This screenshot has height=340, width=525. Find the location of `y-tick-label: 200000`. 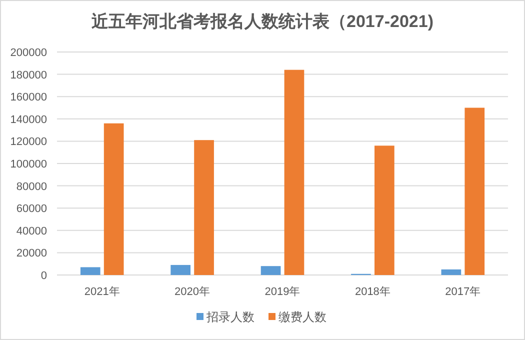

y-tick-label: 200000 is located at coordinates (28, 53).